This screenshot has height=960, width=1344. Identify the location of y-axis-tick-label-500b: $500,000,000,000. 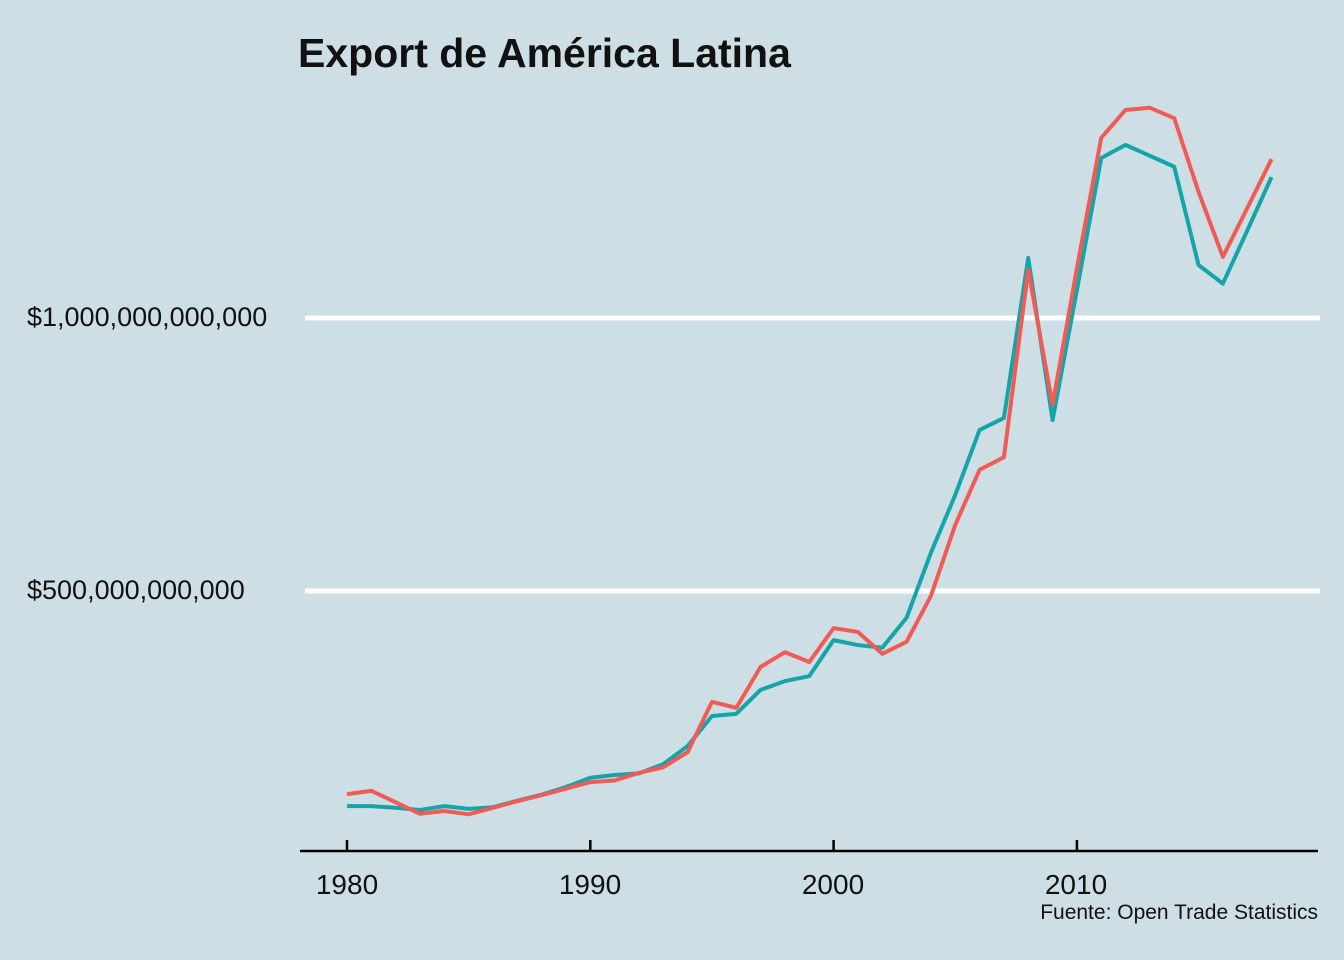
(136, 590).